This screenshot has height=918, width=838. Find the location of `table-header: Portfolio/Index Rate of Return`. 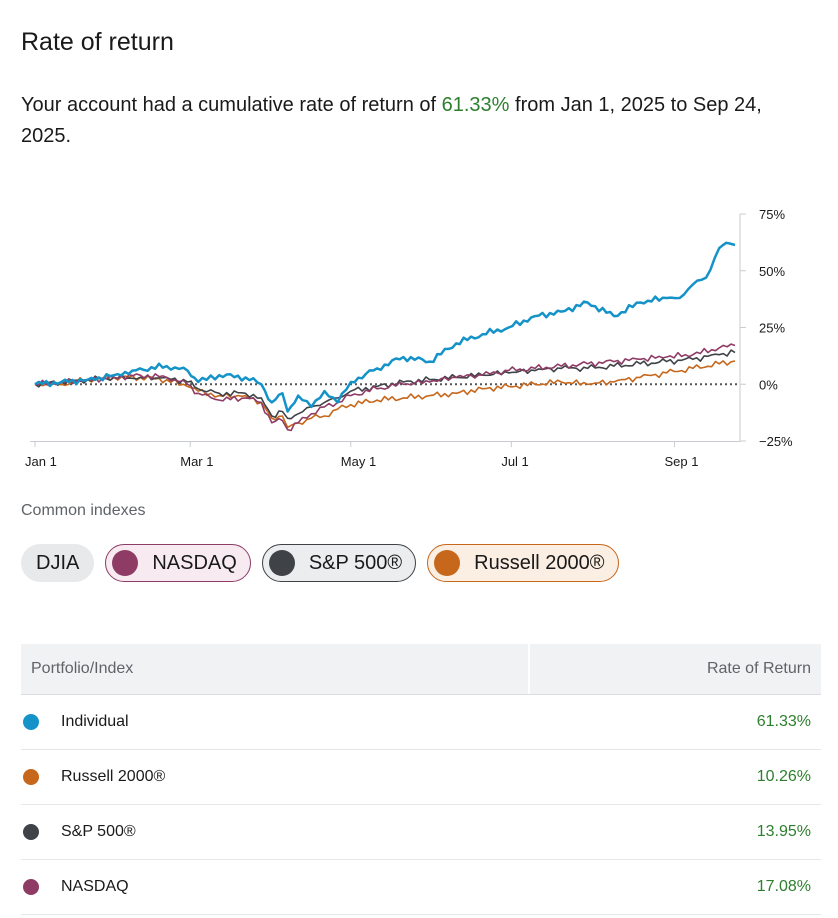

table-header: Portfolio/Index Rate of Return is located at coordinates (421, 669).